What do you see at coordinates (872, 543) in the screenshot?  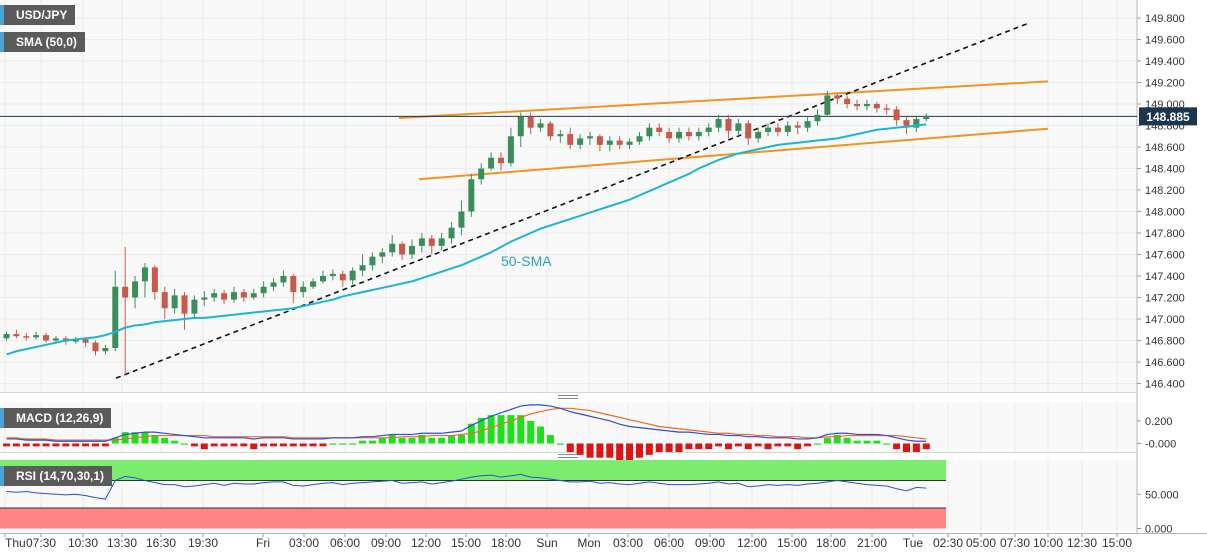 I see `x-tick-label: 21:00` at bounding box center [872, 543].